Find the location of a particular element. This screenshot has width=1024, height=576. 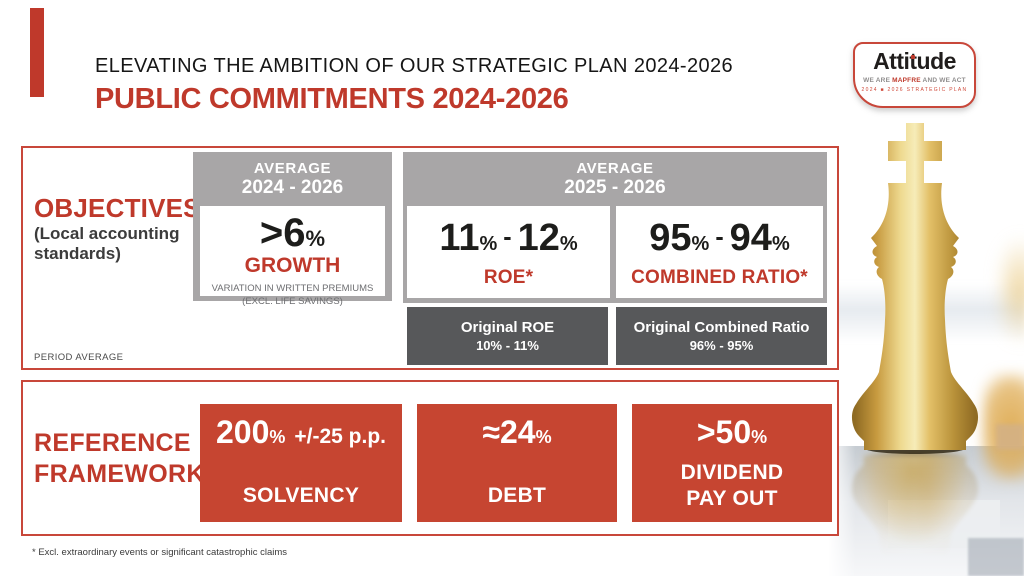

dividend-box: >50% DIVIDEND PAY OUT is located at coordinates (732, 463).